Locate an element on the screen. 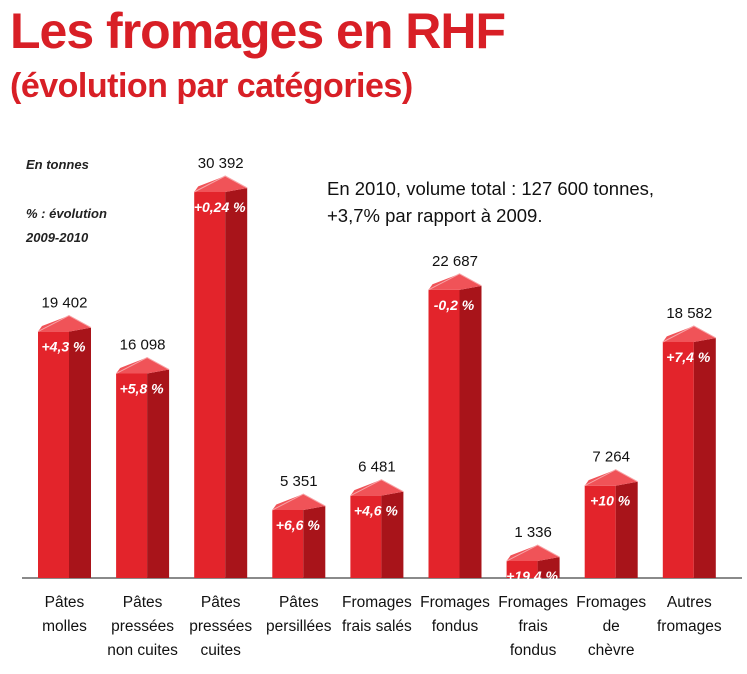  value-label: 6 481 is located at coordinates (377, 467).